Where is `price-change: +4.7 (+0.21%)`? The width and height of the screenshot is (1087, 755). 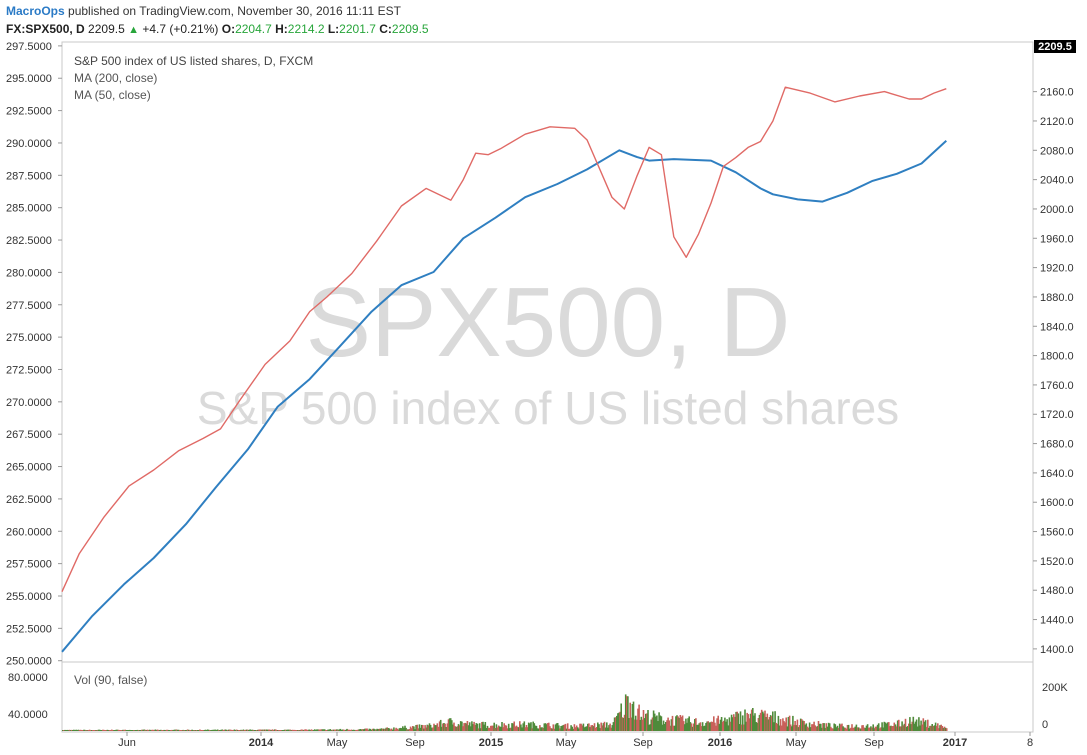
price-change: +4.7 (+0.21%) is located at coordinates (180, 29).